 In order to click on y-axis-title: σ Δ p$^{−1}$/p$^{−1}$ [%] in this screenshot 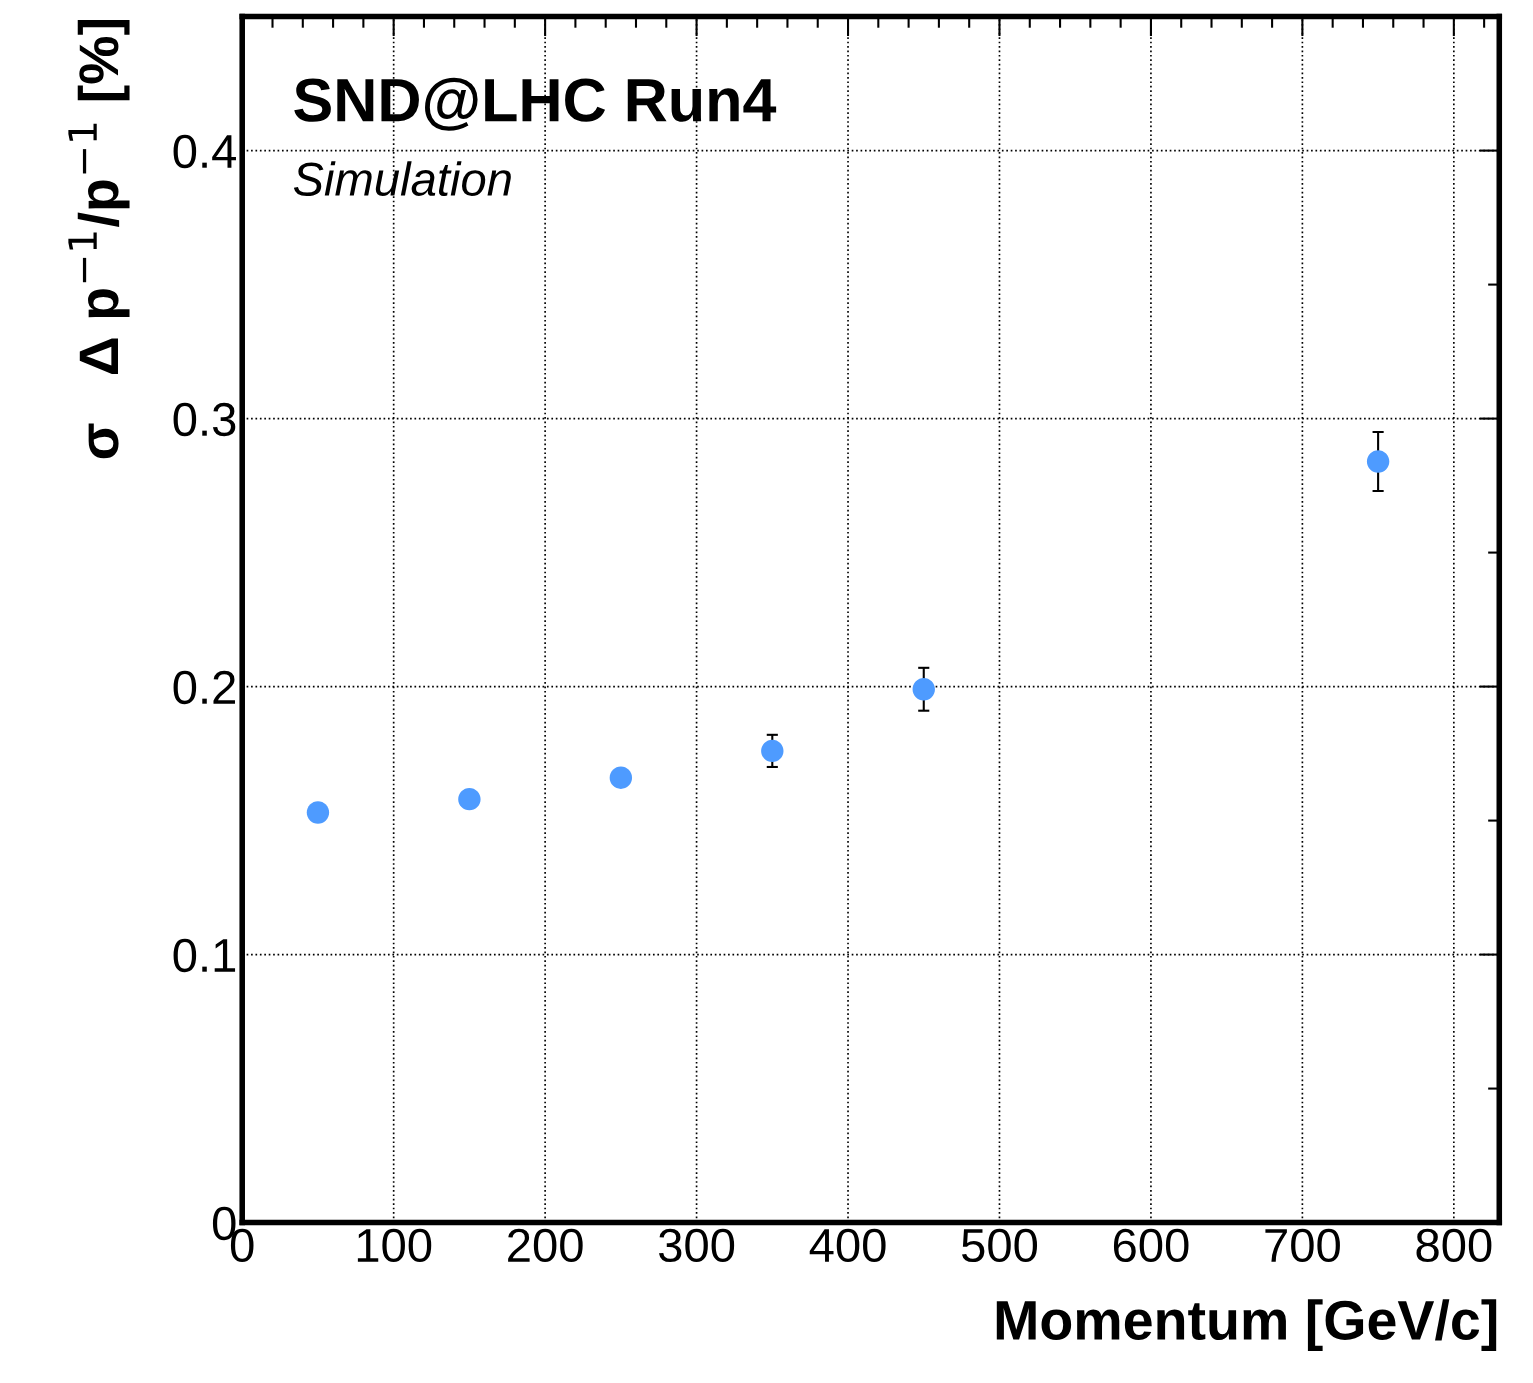, I will do `click(99, 239)`.